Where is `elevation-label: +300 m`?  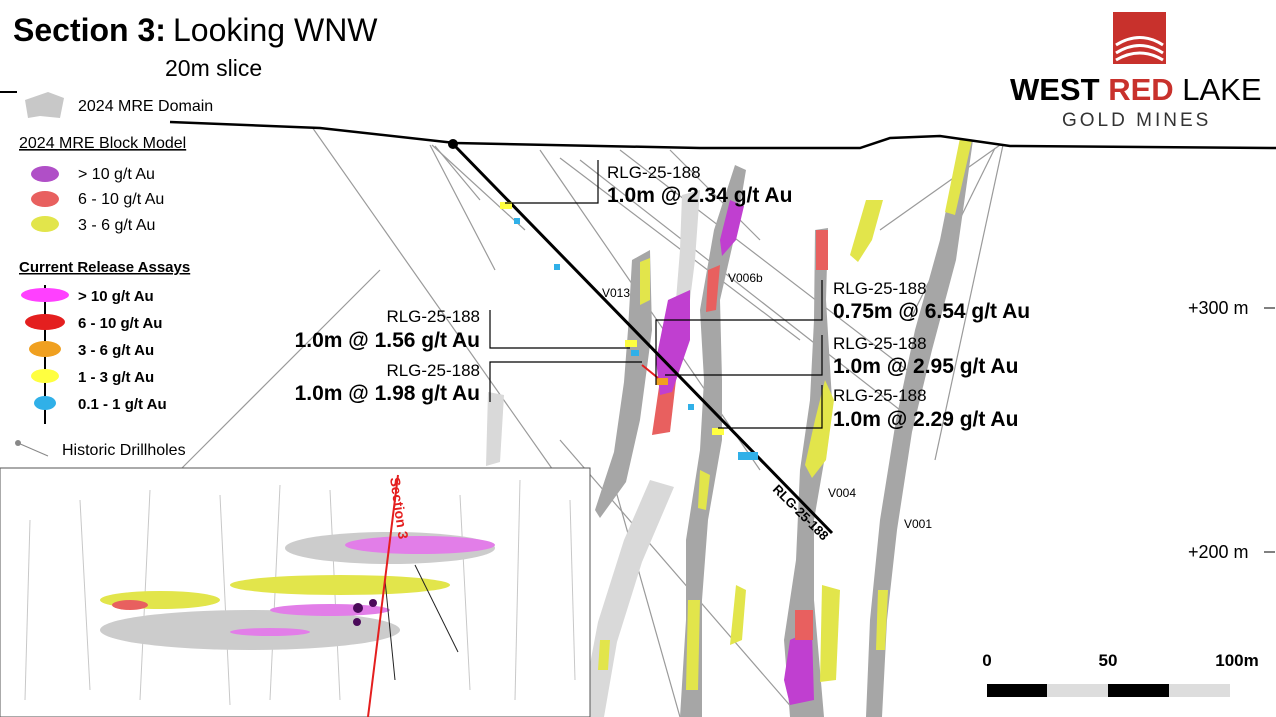 elevation-label: +300 m is located at coordinates (1218, 308).